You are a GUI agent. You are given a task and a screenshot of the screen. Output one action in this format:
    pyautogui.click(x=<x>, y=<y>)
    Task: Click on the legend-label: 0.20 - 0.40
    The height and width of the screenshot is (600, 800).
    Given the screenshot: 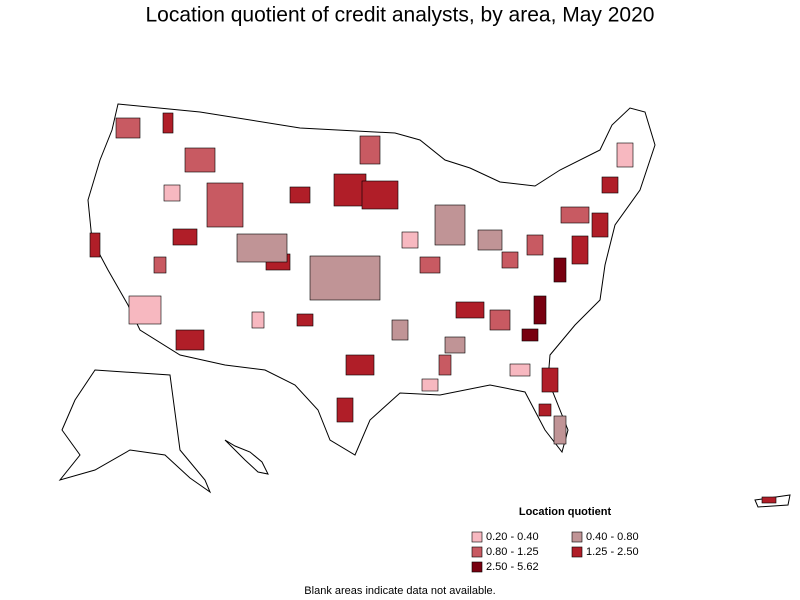 What is the action you would take?
    pyautogui.click(x=512, y=537)
    